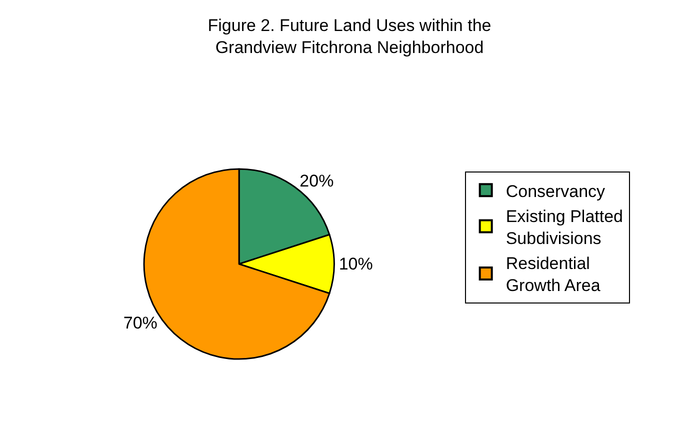 The width and height of the screenshot is (699, 440). Describe the element at coordinates (140, 323) in the screenshot. I see `data-label: 70%` at that location.